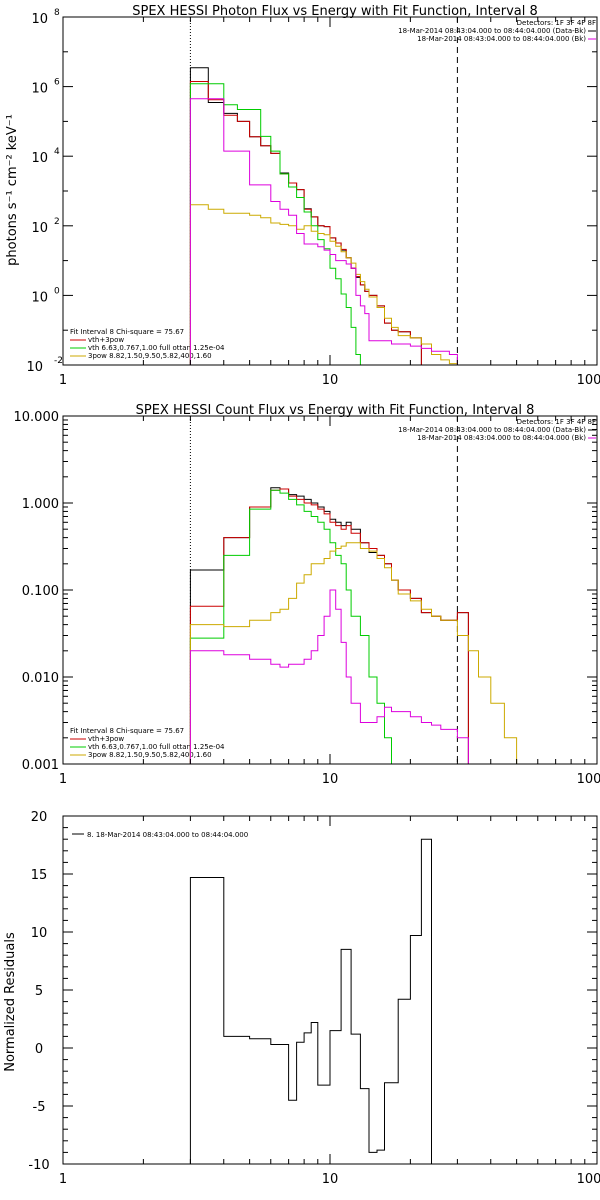 This screenshot has height=1200, width=600. Describe the element at coordinates (330, 380) in the screenshot. I see `x-tick-label-0: 10` at that location.